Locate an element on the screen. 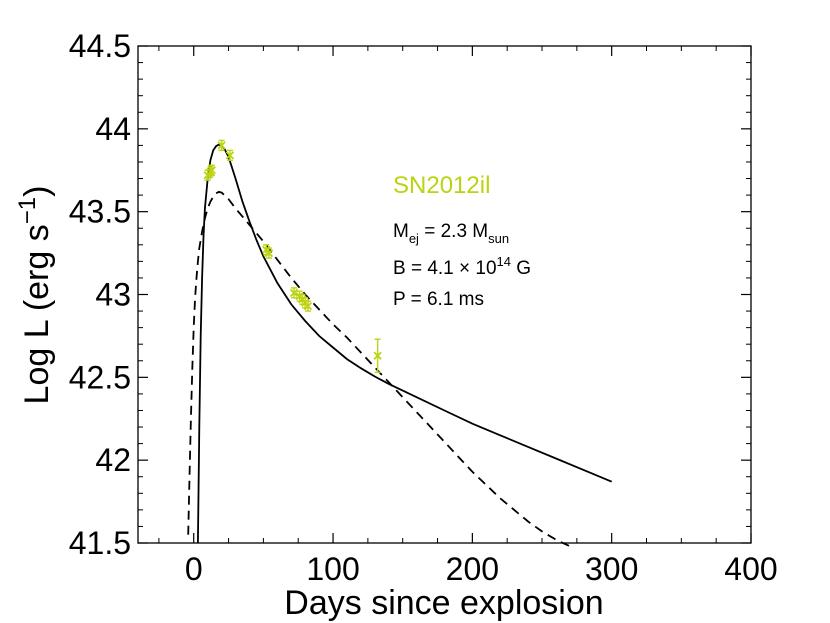 This screenshot has height=623, width=830. x-tick-label: 400 is located at coordinates (750, 569).